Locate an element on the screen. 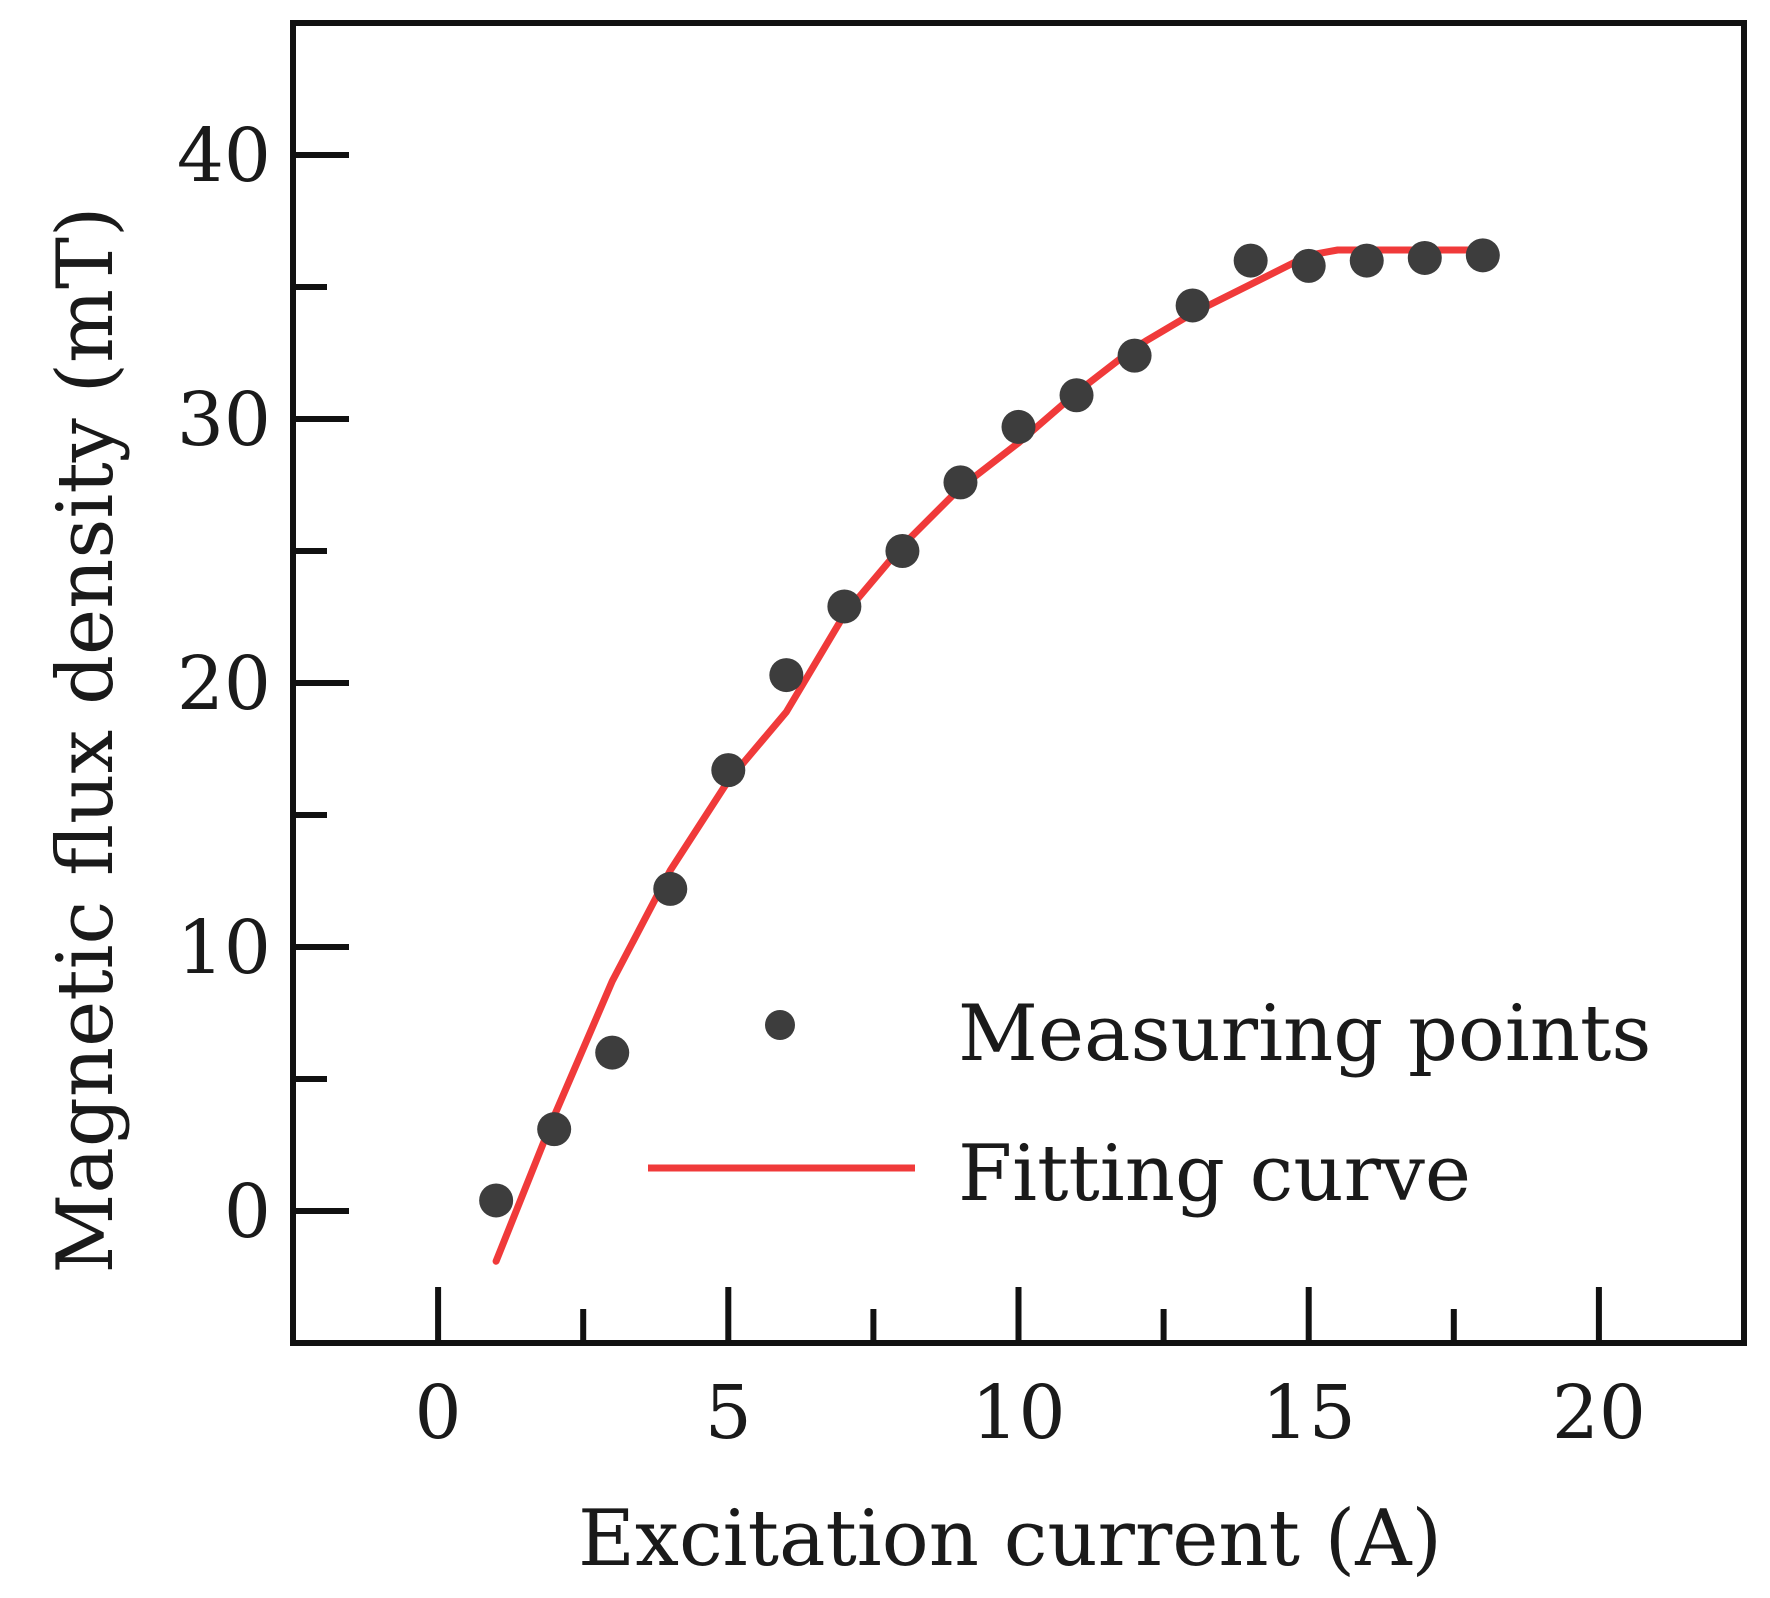 This screenshot has height=1598, width=1770. y-tick-label-10: 10 is located at coordinates (224, 948).